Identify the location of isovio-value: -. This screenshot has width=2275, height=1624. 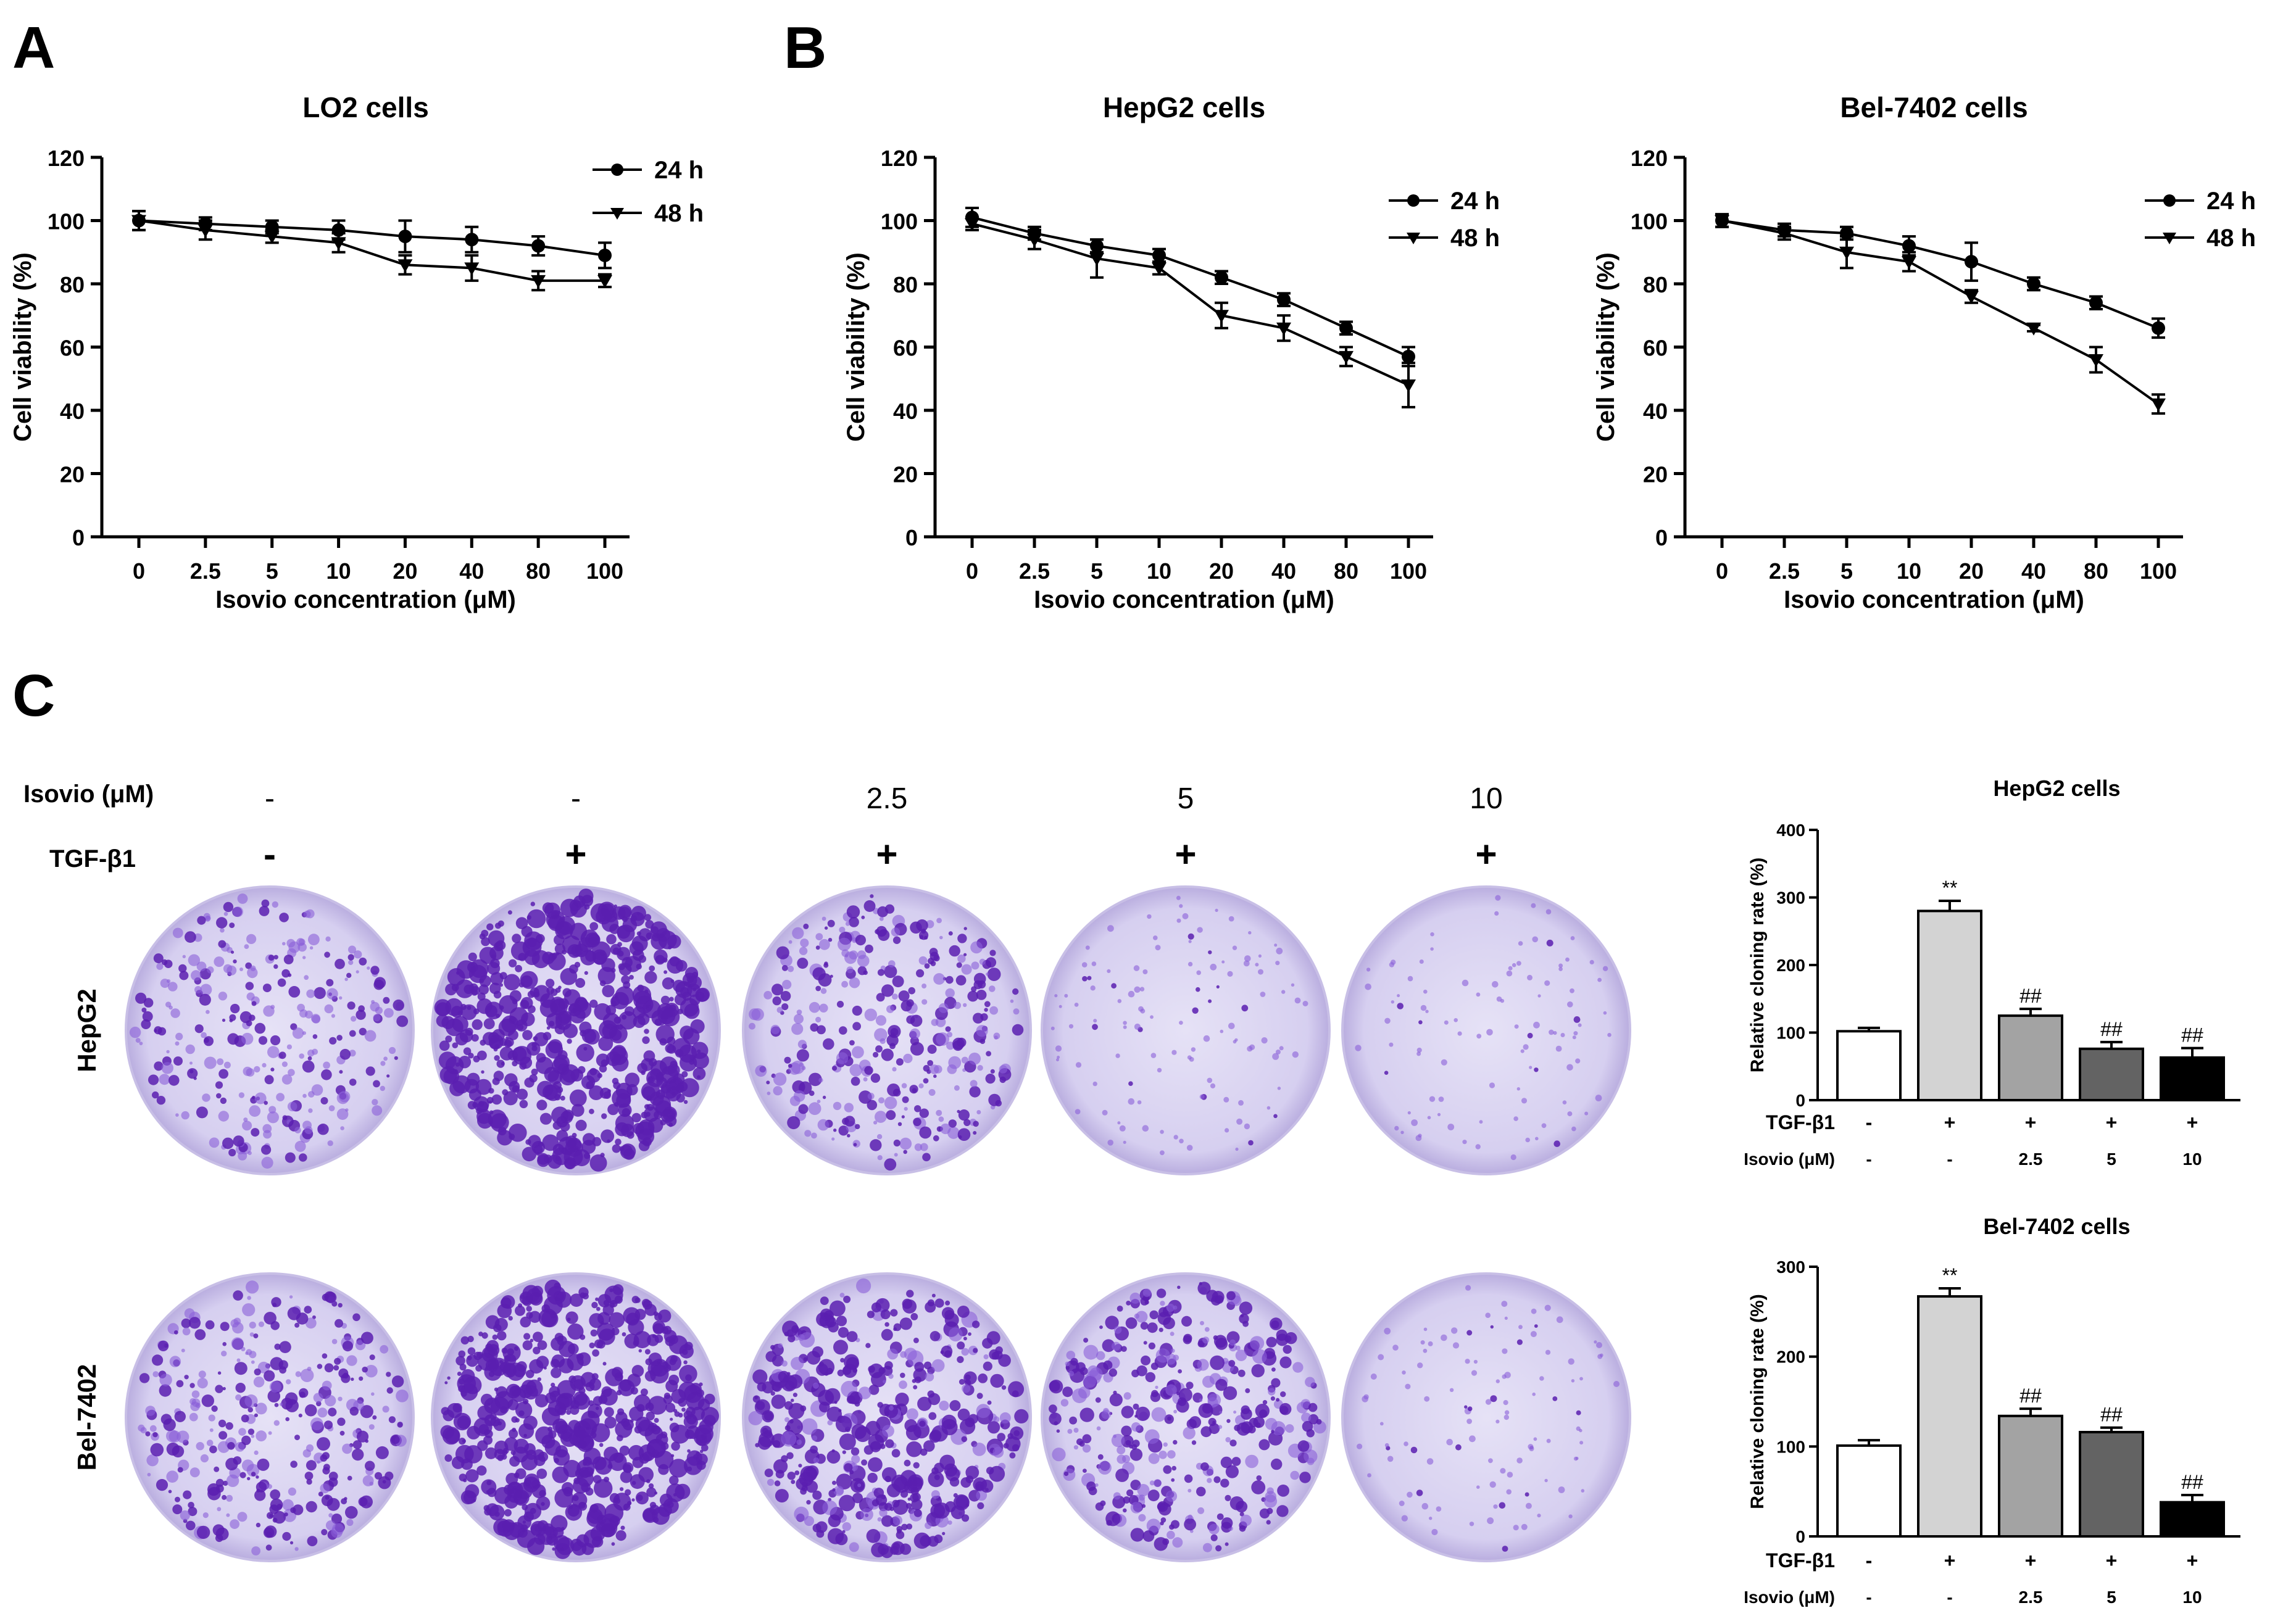
(1949, 1597).